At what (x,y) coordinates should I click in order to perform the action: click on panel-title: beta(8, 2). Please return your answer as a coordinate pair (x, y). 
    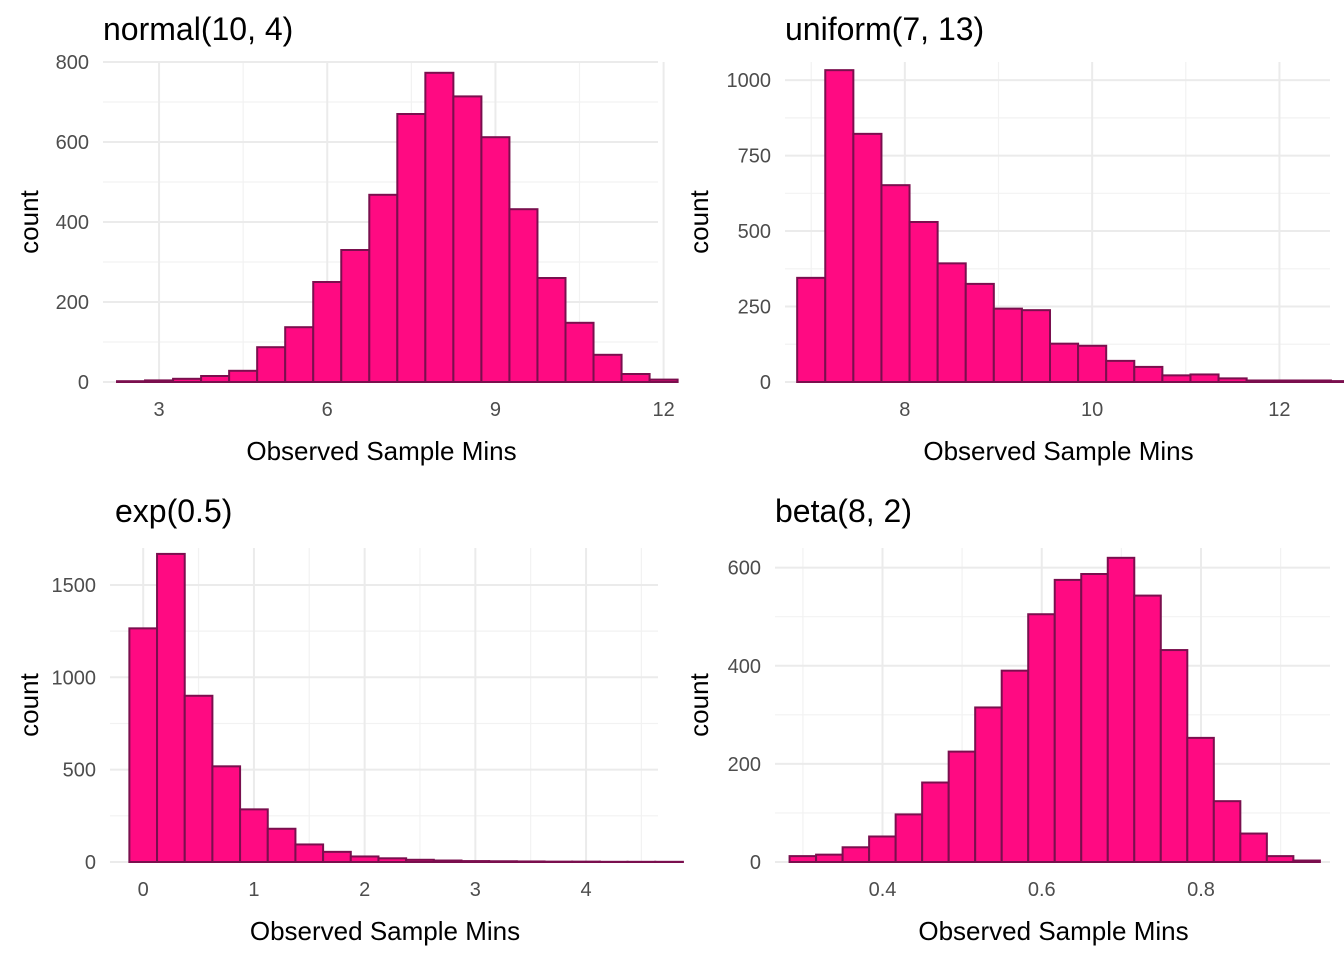
    Looking at the image, I should click on (843, 511).